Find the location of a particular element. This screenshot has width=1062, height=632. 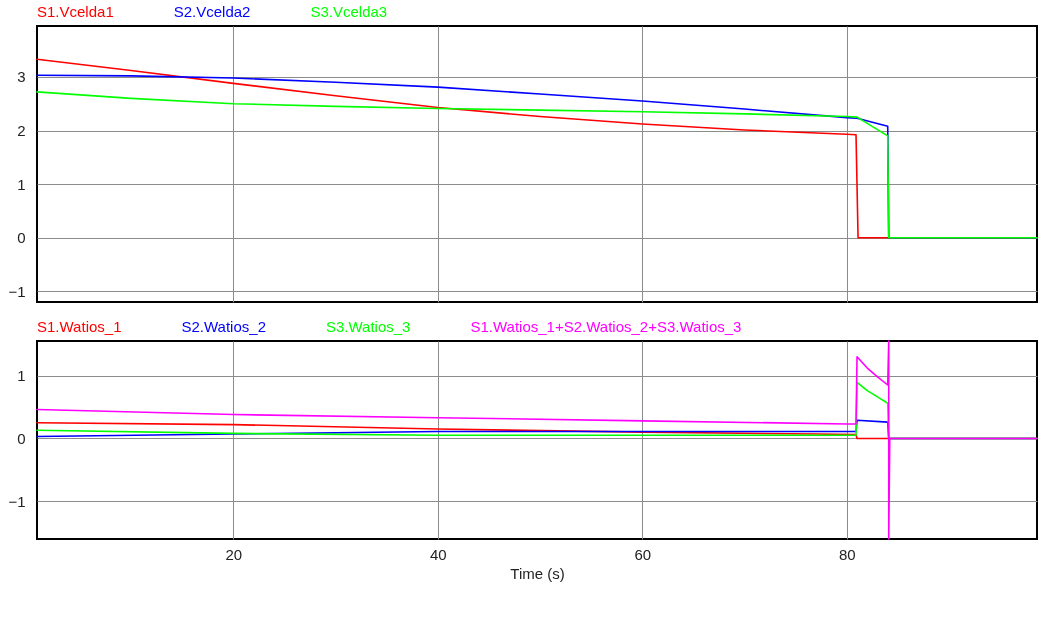

text: S2.Vcelda2 is located at coordinates (212, 11).